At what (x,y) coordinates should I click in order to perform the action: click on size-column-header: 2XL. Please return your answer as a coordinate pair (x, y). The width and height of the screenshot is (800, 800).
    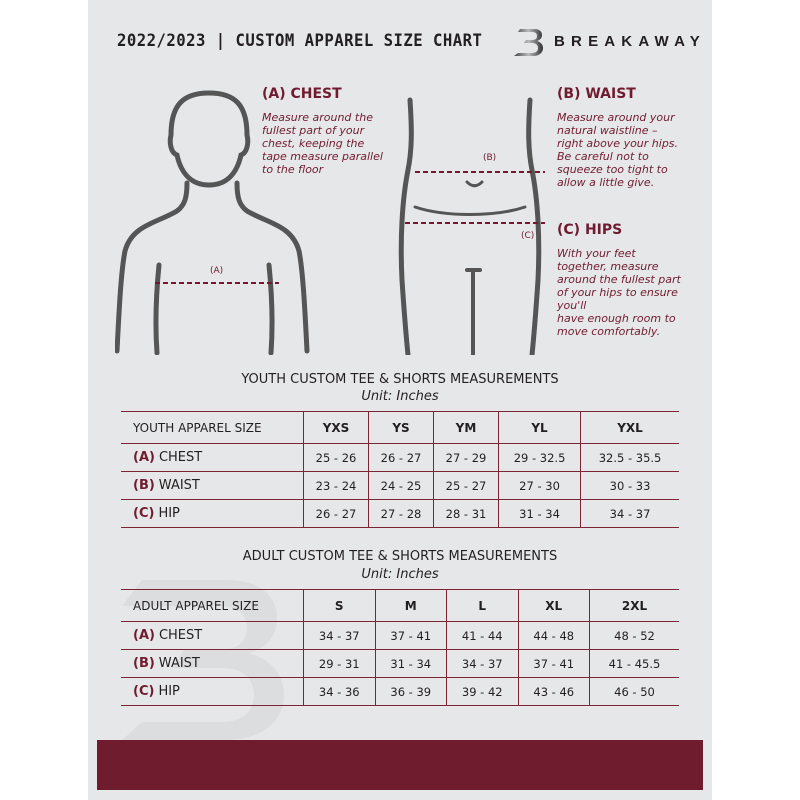
    Looking at the image, I should click on (634, 605).